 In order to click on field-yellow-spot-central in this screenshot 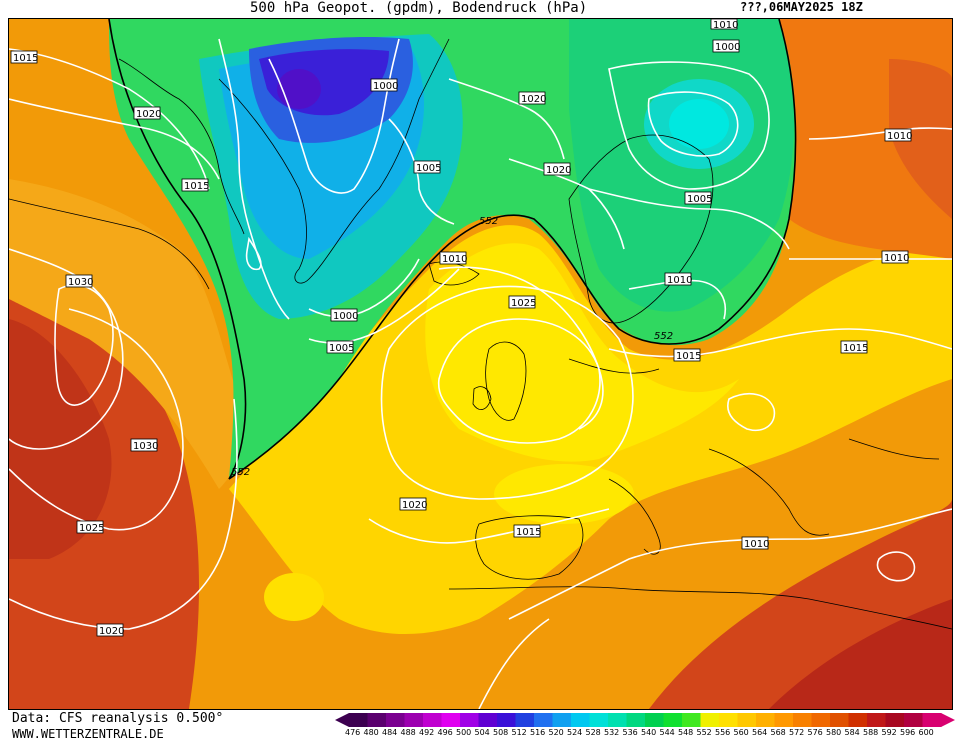, I will do `click(564, 494)`.